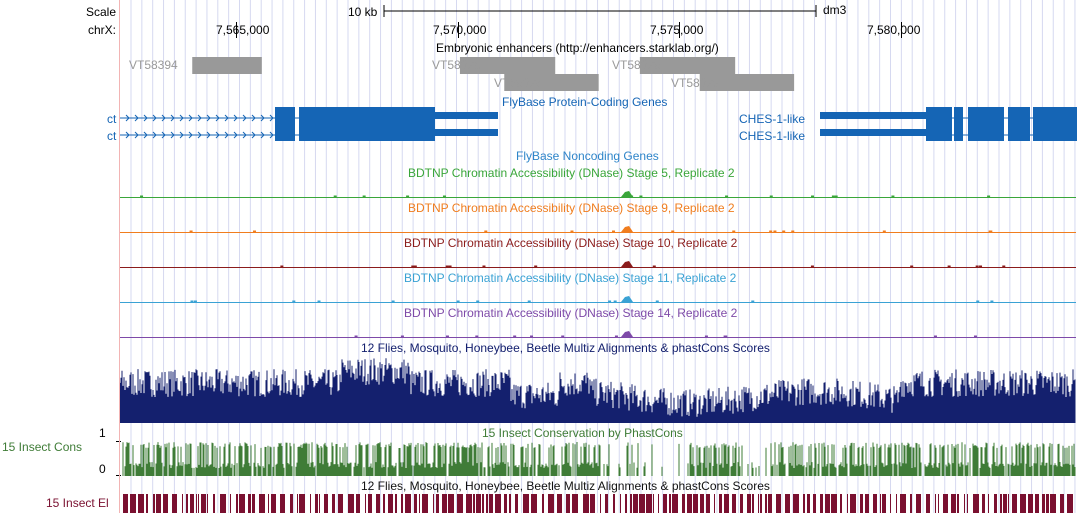  Describe the element at coordinates (627, 264) in the screenshot. I see `dnase-peak` at that location.